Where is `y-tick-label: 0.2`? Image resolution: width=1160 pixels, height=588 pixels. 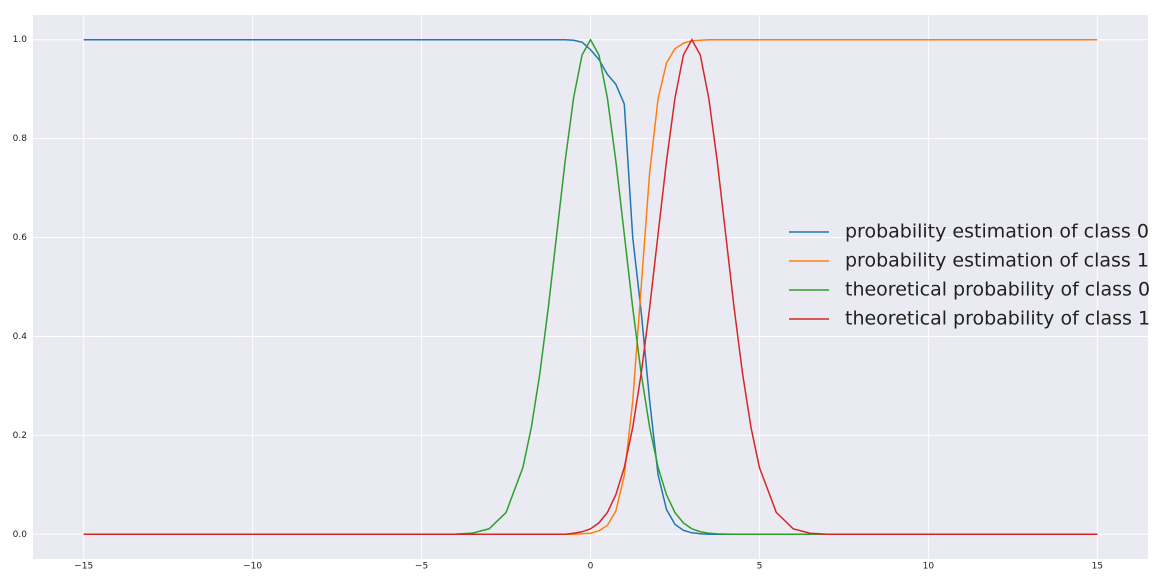
y-tick-label: 0.2 is located at coordinates (20, 436).